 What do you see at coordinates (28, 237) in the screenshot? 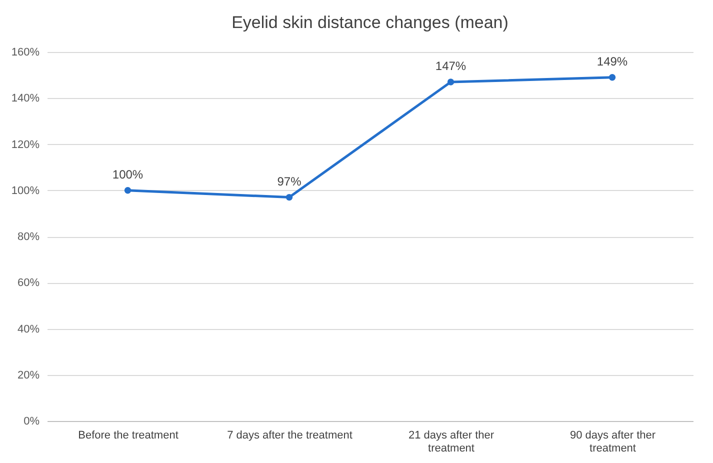
I see `y-tick-label: 80%` at bounding box center [28, 237].